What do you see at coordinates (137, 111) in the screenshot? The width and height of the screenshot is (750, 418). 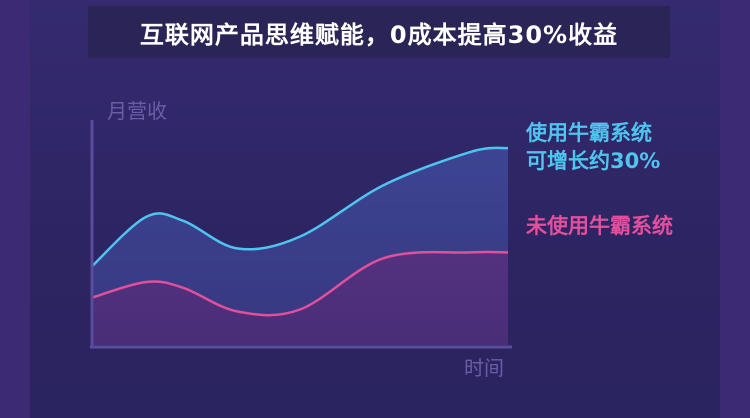 I see `y-axis-label: 月营收` at bounding box center [137, 111].